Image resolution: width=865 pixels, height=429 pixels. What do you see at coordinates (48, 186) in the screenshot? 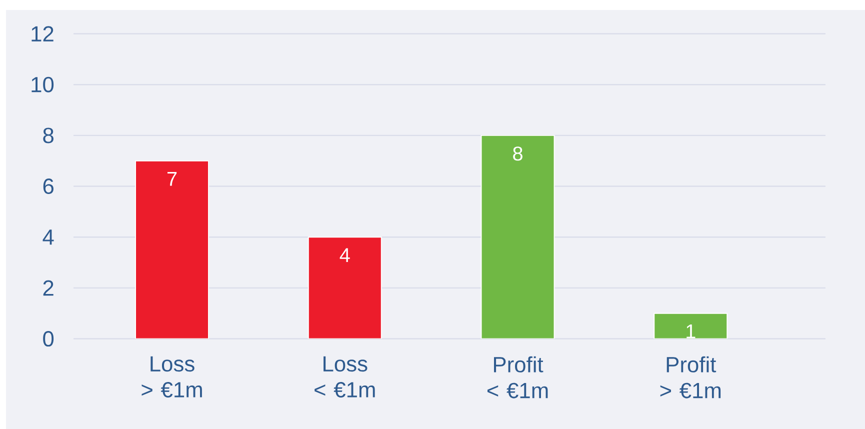
I see `y-tick-label: 6` at bounding box center [48, 186].